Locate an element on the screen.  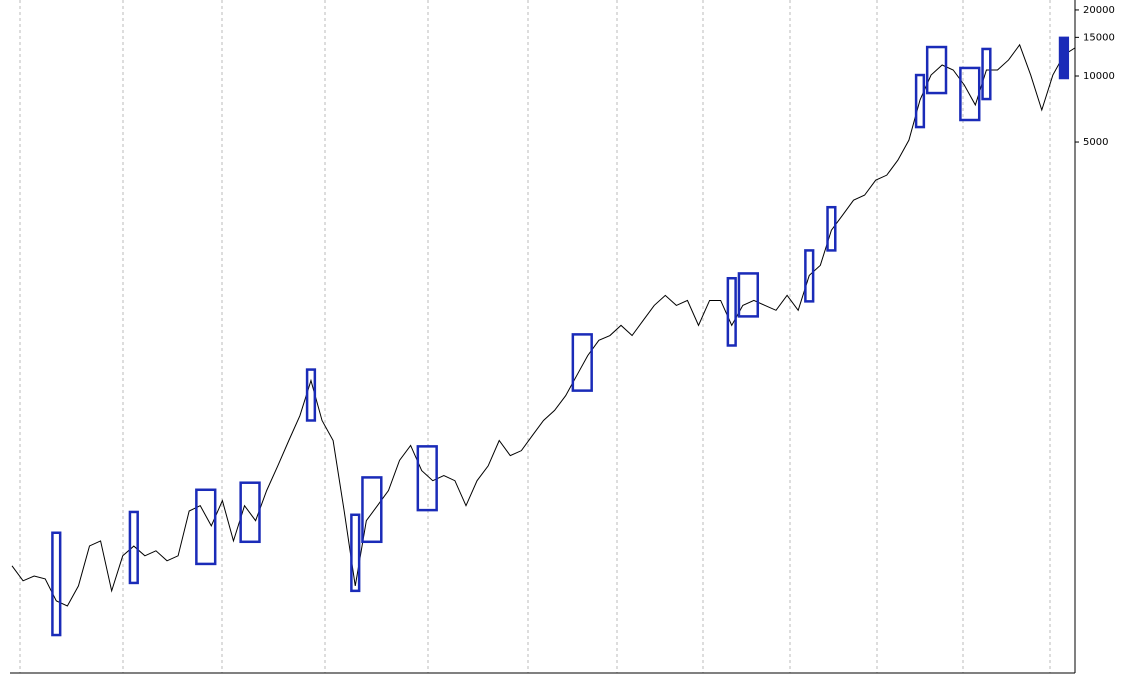
y-tick-label: 15000 is located at coordinates (1099, 37).